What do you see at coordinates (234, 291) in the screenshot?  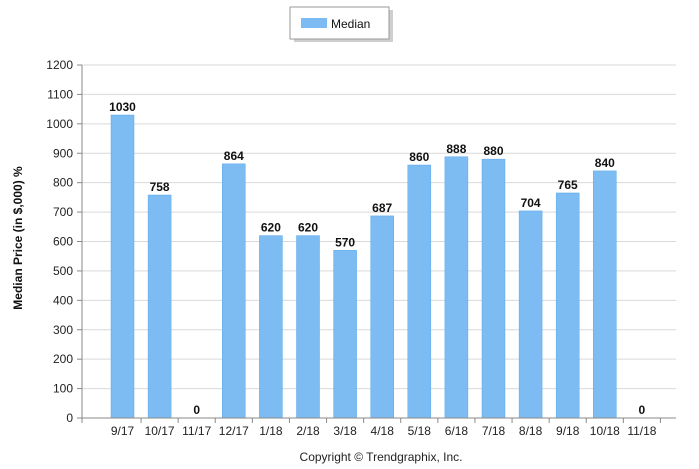 I see `bar-12/17` at bounding box center [234, 291].